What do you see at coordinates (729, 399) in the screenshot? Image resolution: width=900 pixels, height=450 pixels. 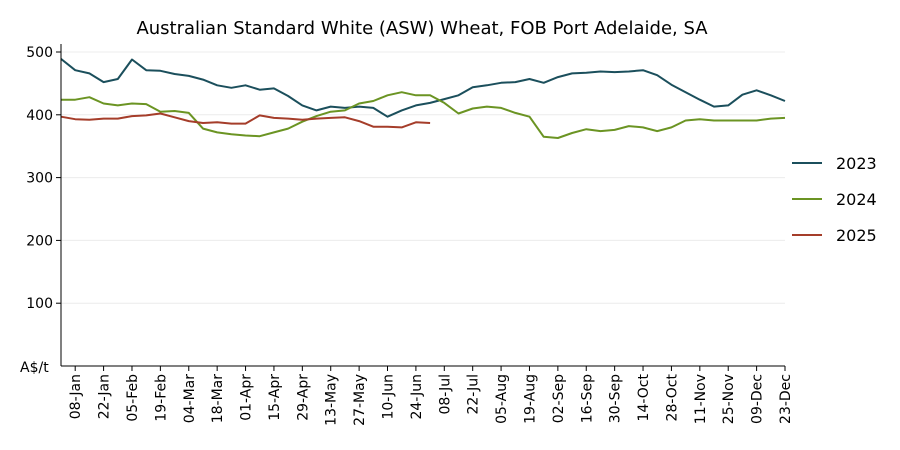 I see `x-tick-label: 25-Nov` at bounding box center [729, 399].